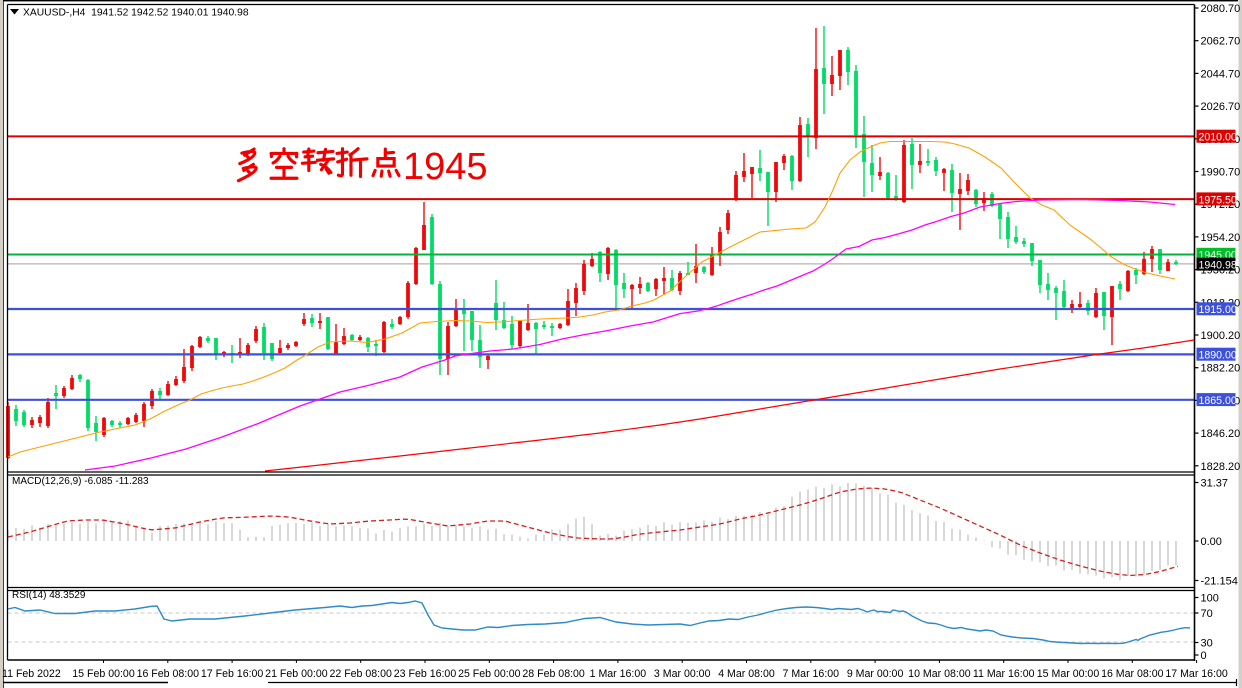 The width and height of the screenshot is (1242, 688). Describe the element at coordinates (168, 674) in the screenshot. I see `svg-text: 16 Feb 08:00` at that location.